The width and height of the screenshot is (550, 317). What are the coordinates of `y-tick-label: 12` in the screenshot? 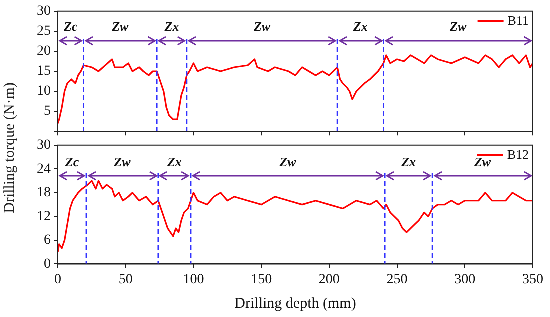 It's located at (44, 216).